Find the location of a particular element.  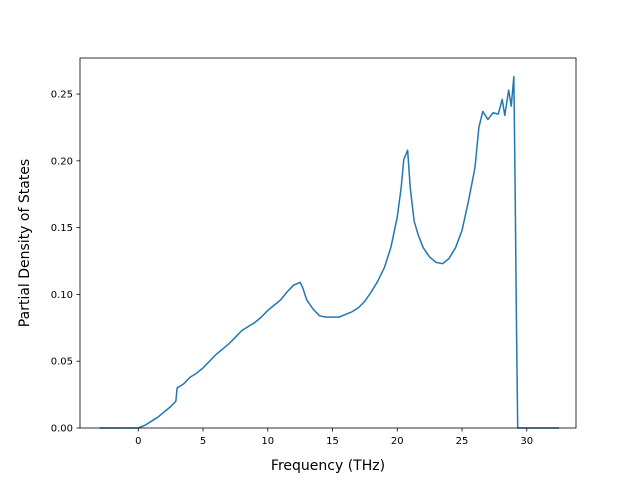

x-tick-label: 10 is located at coordinates (267, 441).